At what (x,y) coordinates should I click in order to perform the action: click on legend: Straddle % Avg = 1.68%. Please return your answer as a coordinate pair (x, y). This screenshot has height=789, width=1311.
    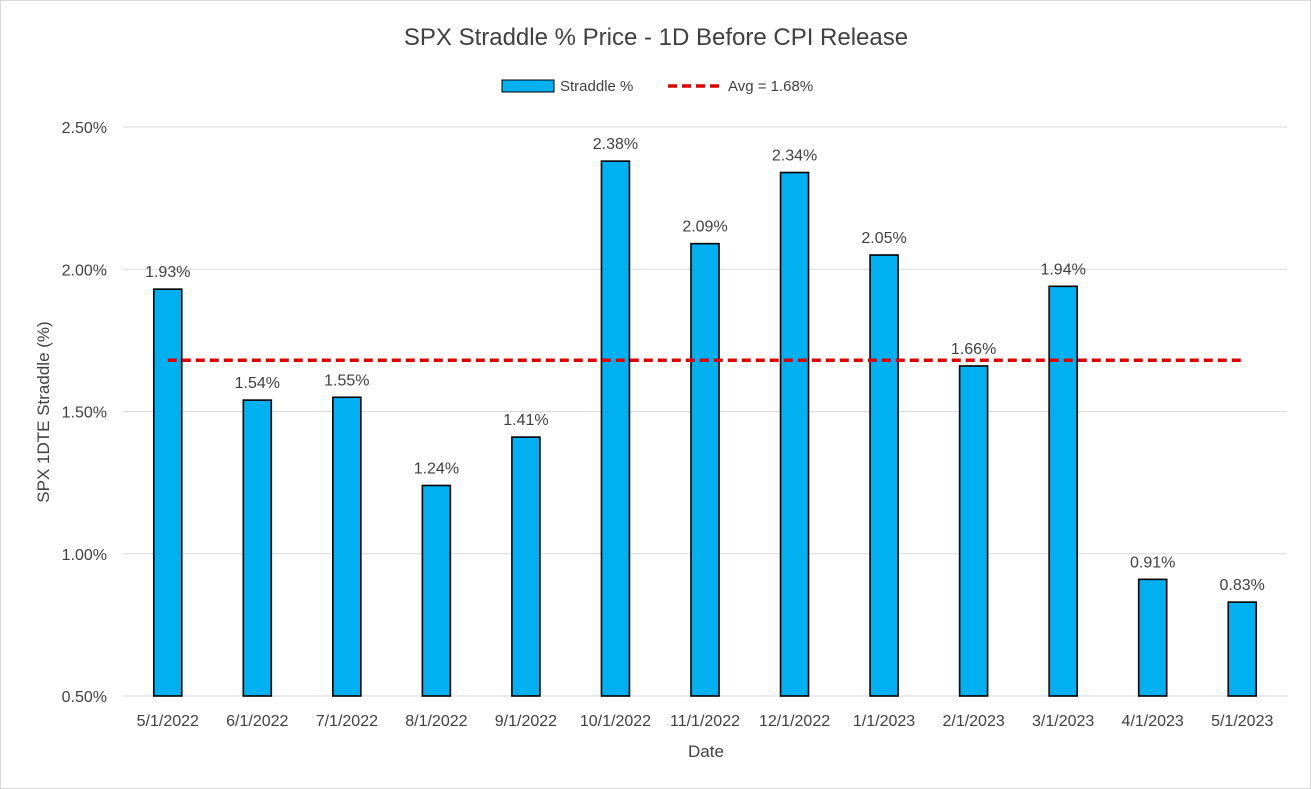
    Looking at the image, I should click on (657, 86).